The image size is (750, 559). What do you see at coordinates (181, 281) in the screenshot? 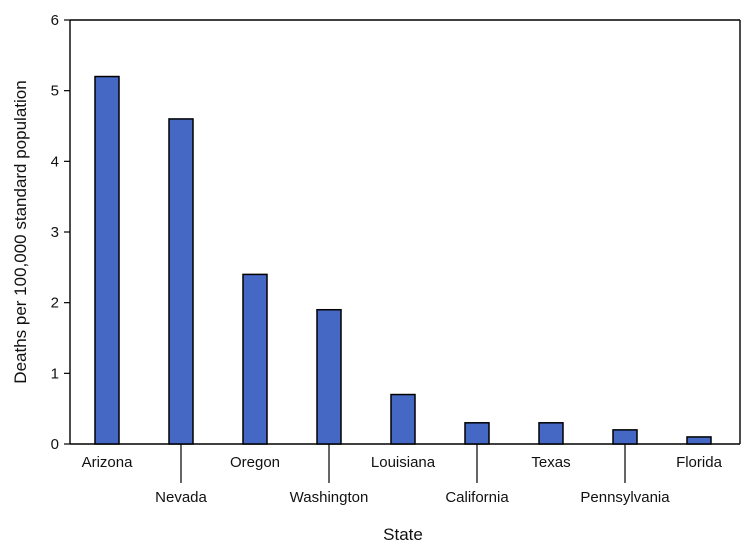
I see `bar-nevada` at bounding box center [181, 281].